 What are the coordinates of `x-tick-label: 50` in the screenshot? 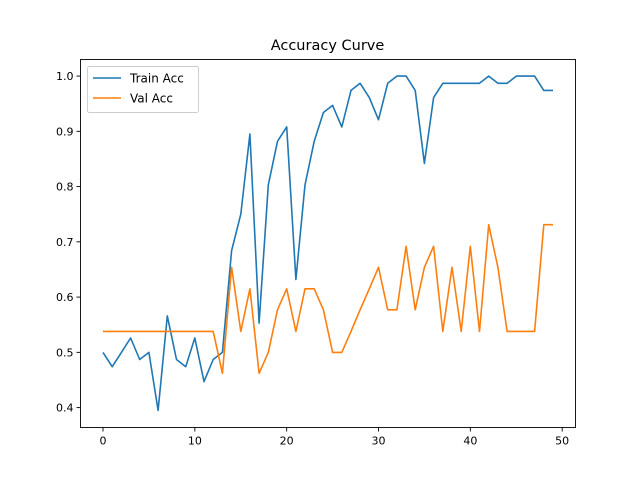 It's located at (562, 441).